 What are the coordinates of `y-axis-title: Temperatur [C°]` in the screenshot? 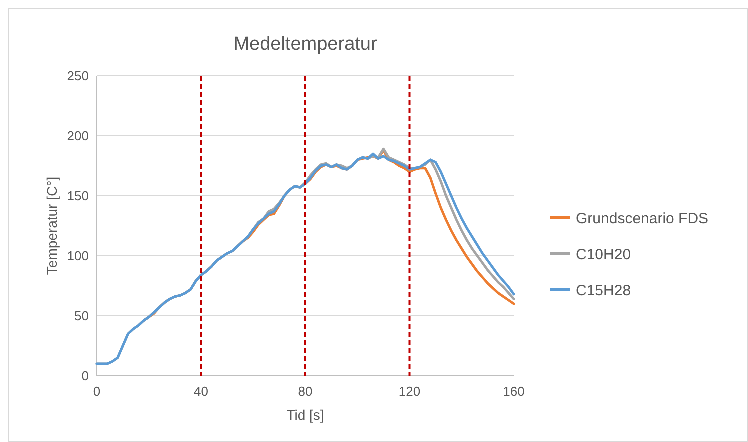 It's located at (52, 226).